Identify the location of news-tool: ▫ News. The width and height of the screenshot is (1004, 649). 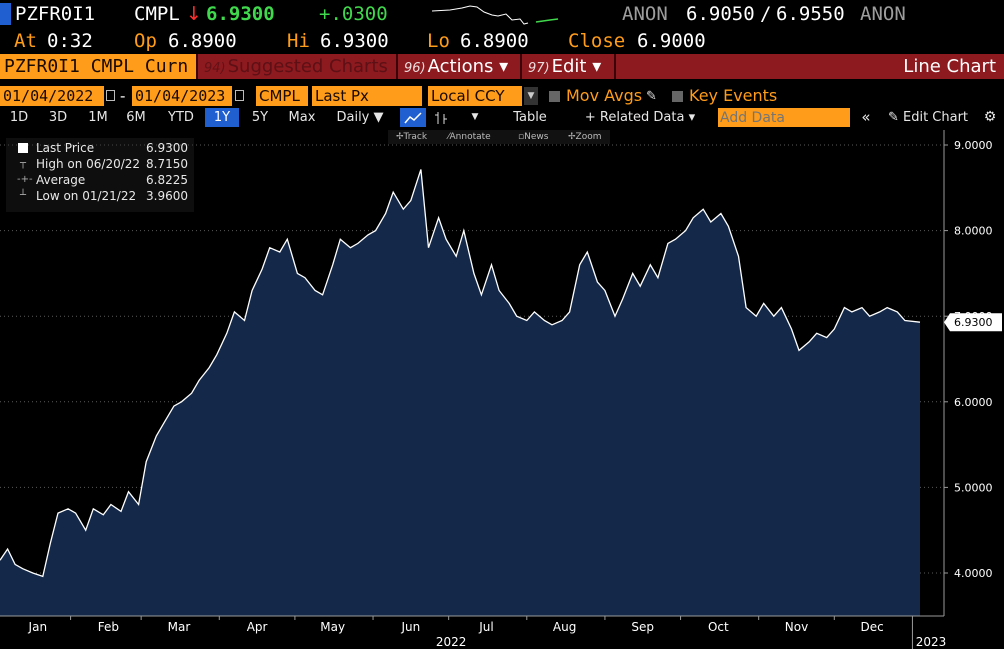
(533, 137).